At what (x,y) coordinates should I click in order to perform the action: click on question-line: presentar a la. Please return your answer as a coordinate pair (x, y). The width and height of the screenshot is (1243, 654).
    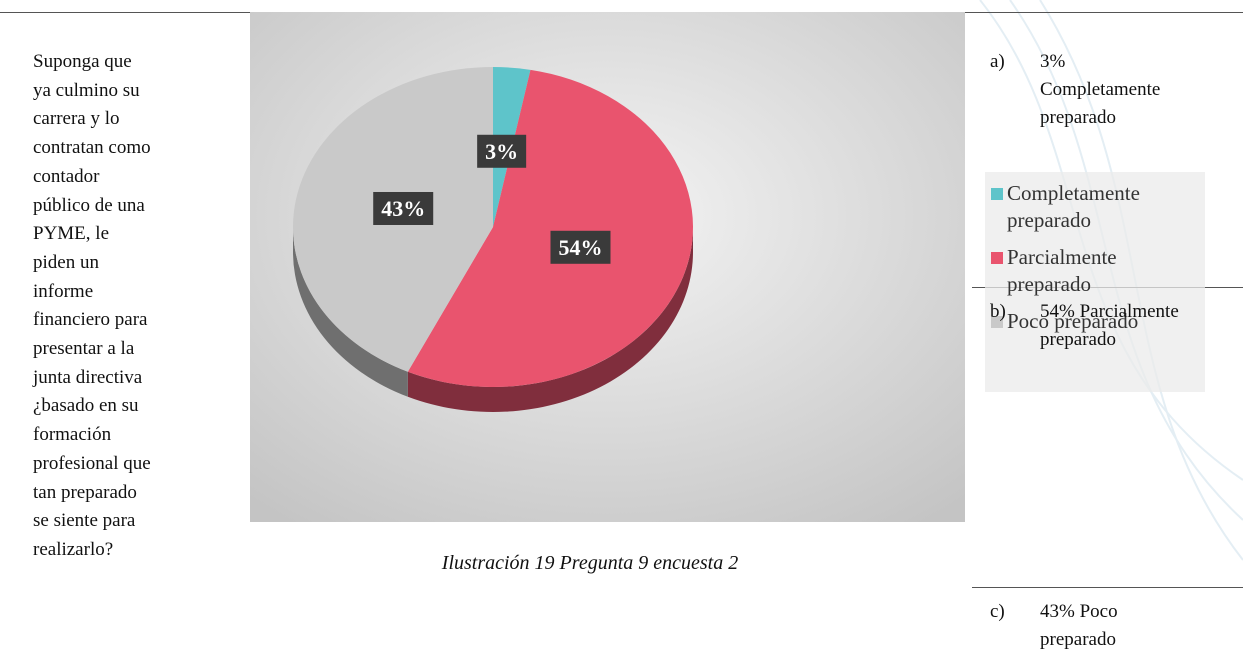
    Looking at the image, I should click on (84, 349).